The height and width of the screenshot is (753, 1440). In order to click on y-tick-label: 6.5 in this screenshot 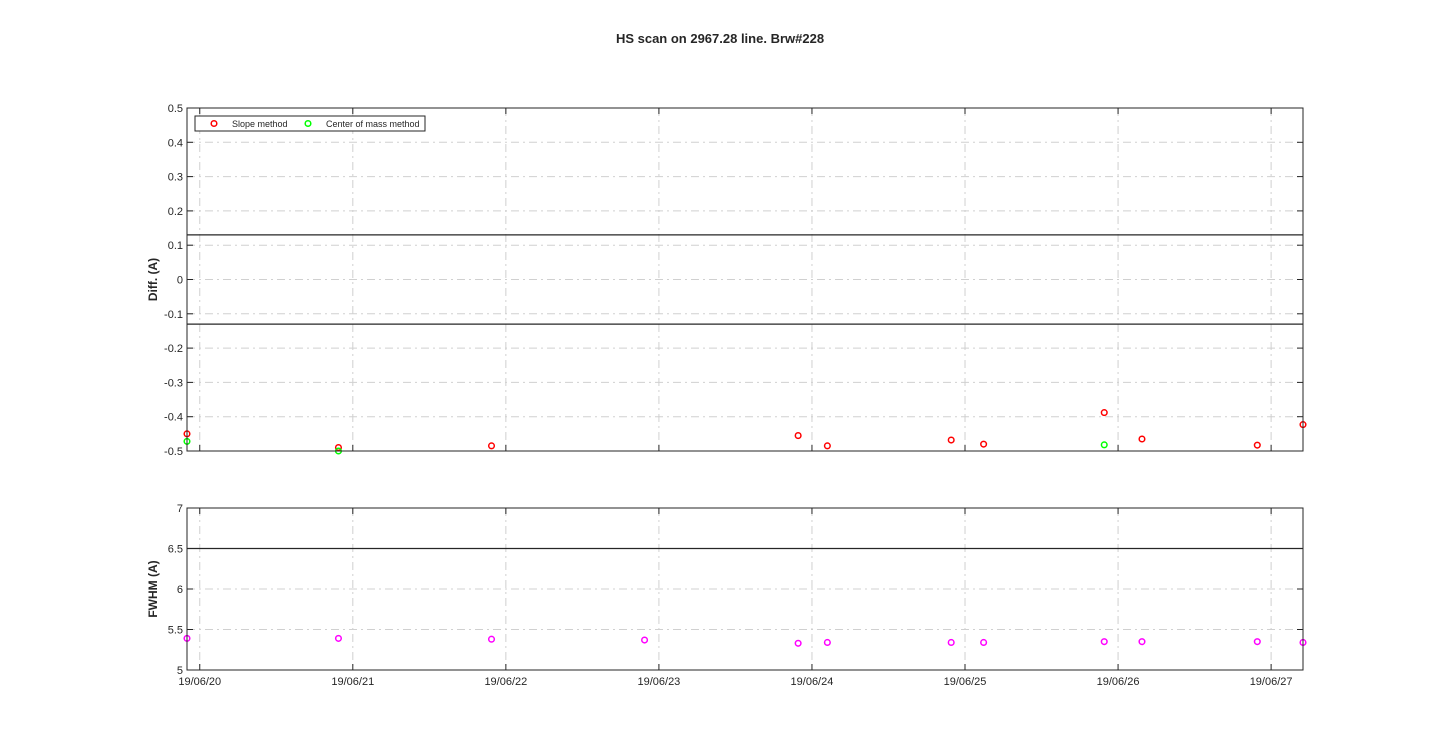, I will do `click(175, 550)`.